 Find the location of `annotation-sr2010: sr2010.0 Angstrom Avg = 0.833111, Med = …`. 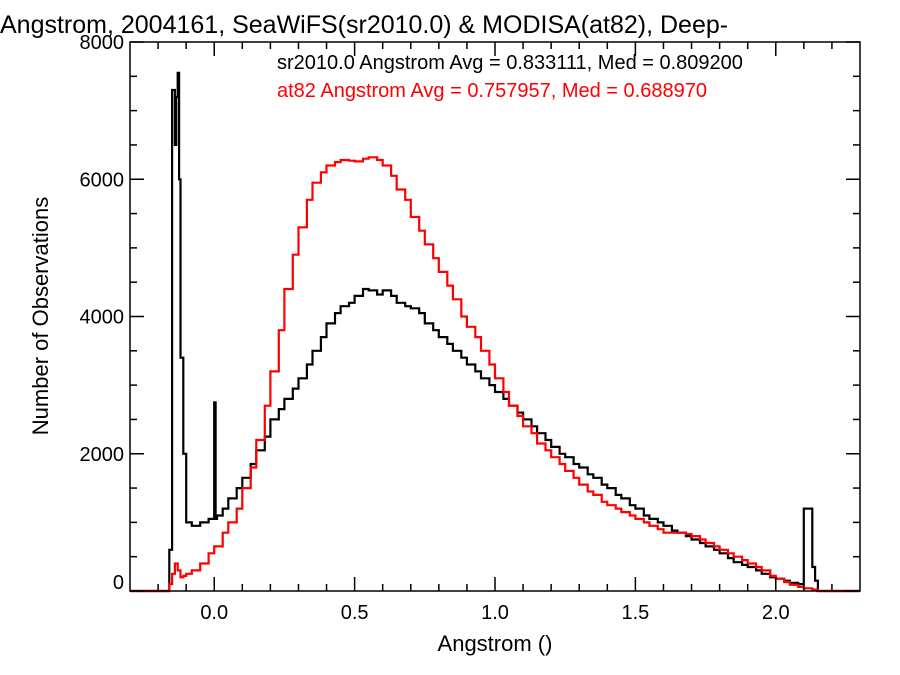

annotation-sr2010: sr2010.0 Angstrom Avg = 0.833111, Med = … is located at coordinates (510, 63).